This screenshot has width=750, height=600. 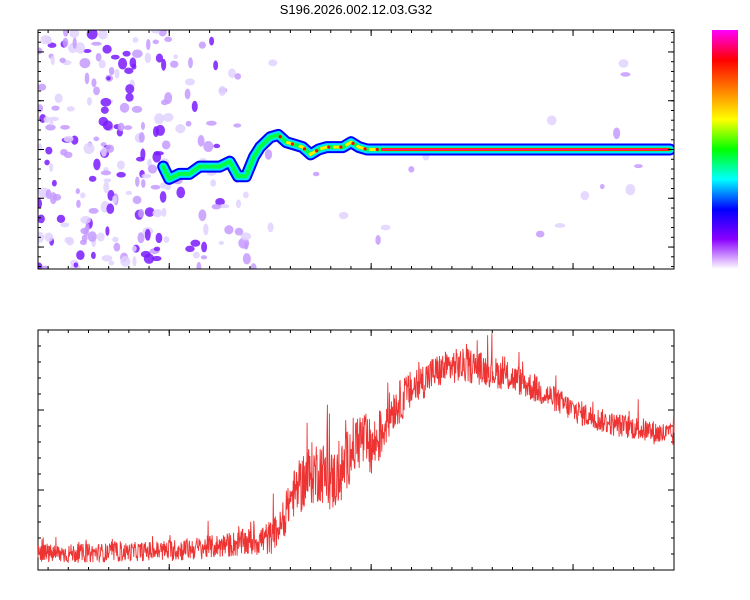 What do you see at coordinates (356, 9) in the screenshot?
I see `figure-title: S196.2026.002.12.03.G32` at bounding box center [356, 9].